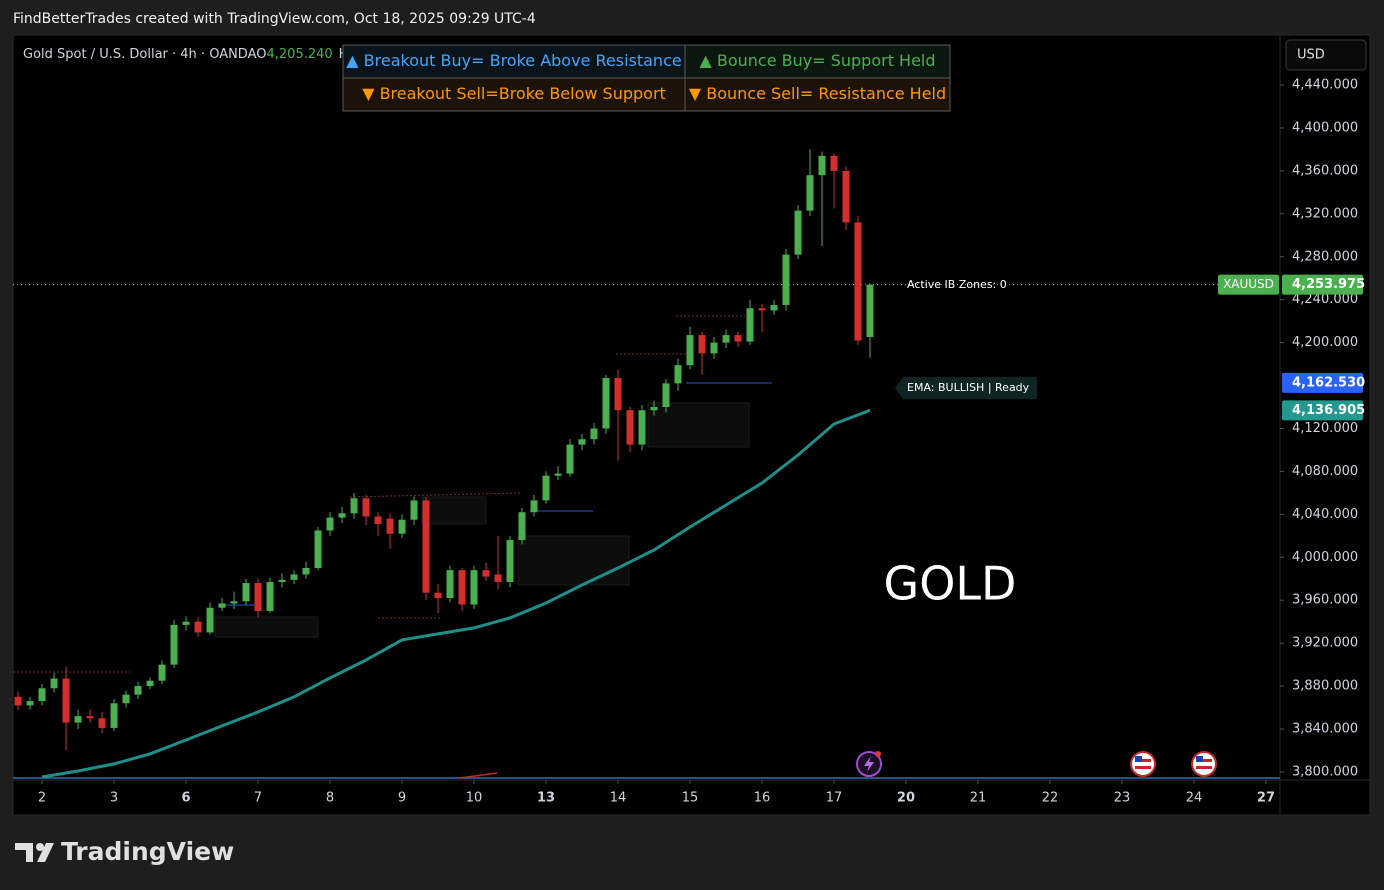  I want to click on y-tick-label: 4,280.000, so click(1325, 256).